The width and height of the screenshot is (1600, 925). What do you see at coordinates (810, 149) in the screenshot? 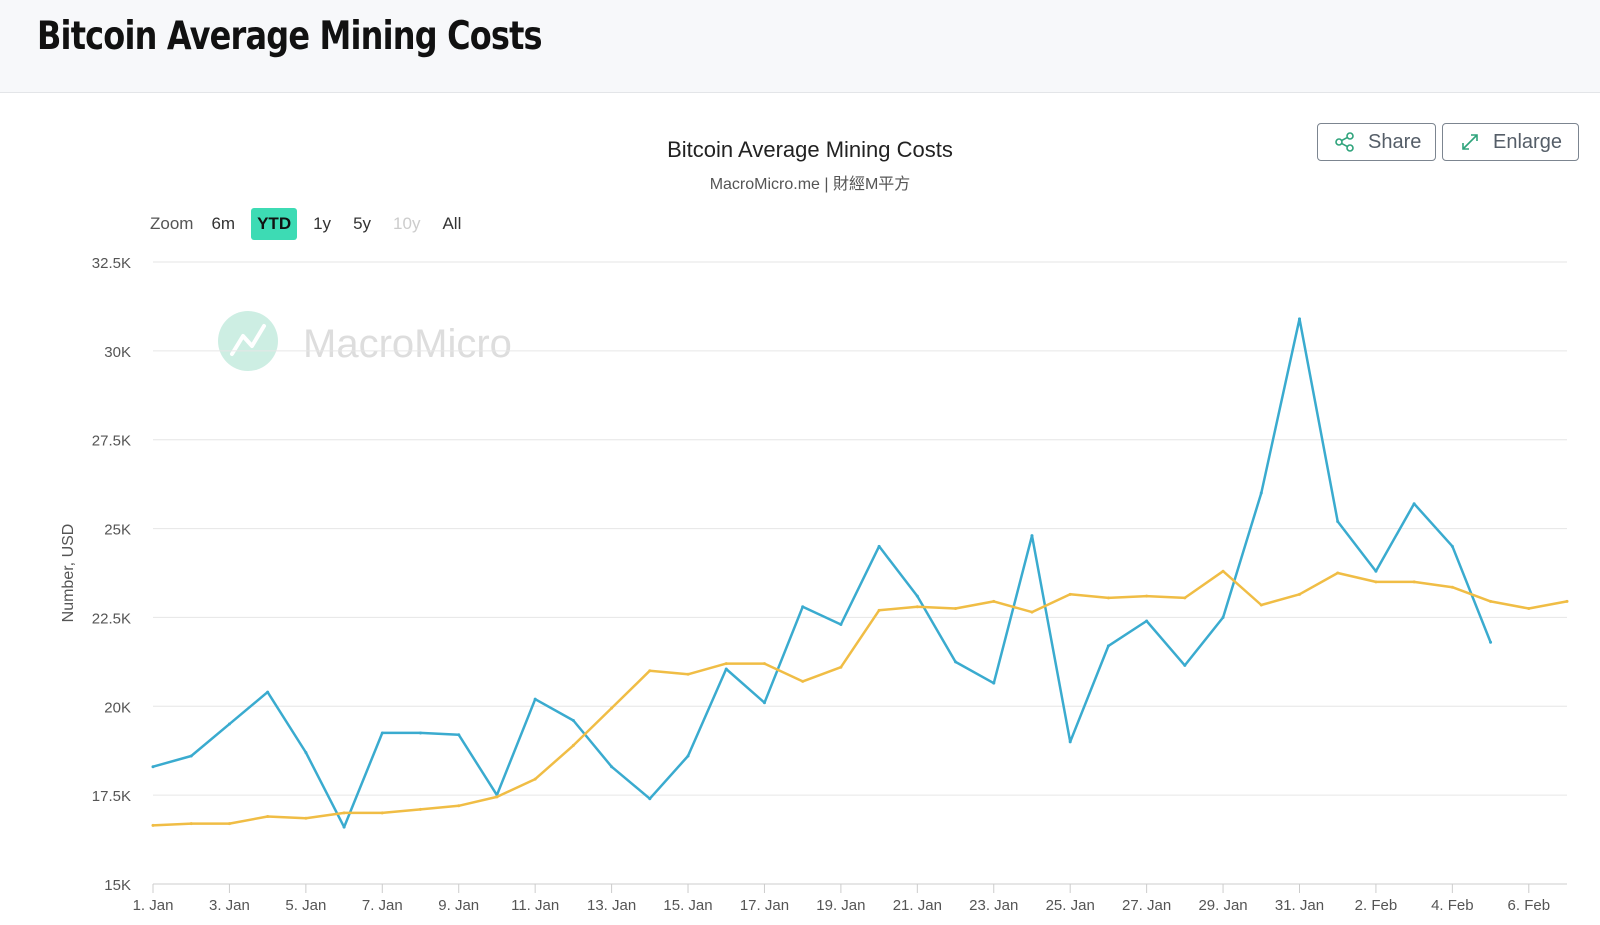
I see `chart-title: Bitcoin Average Mining Costs` at bounding box center [810, 149].